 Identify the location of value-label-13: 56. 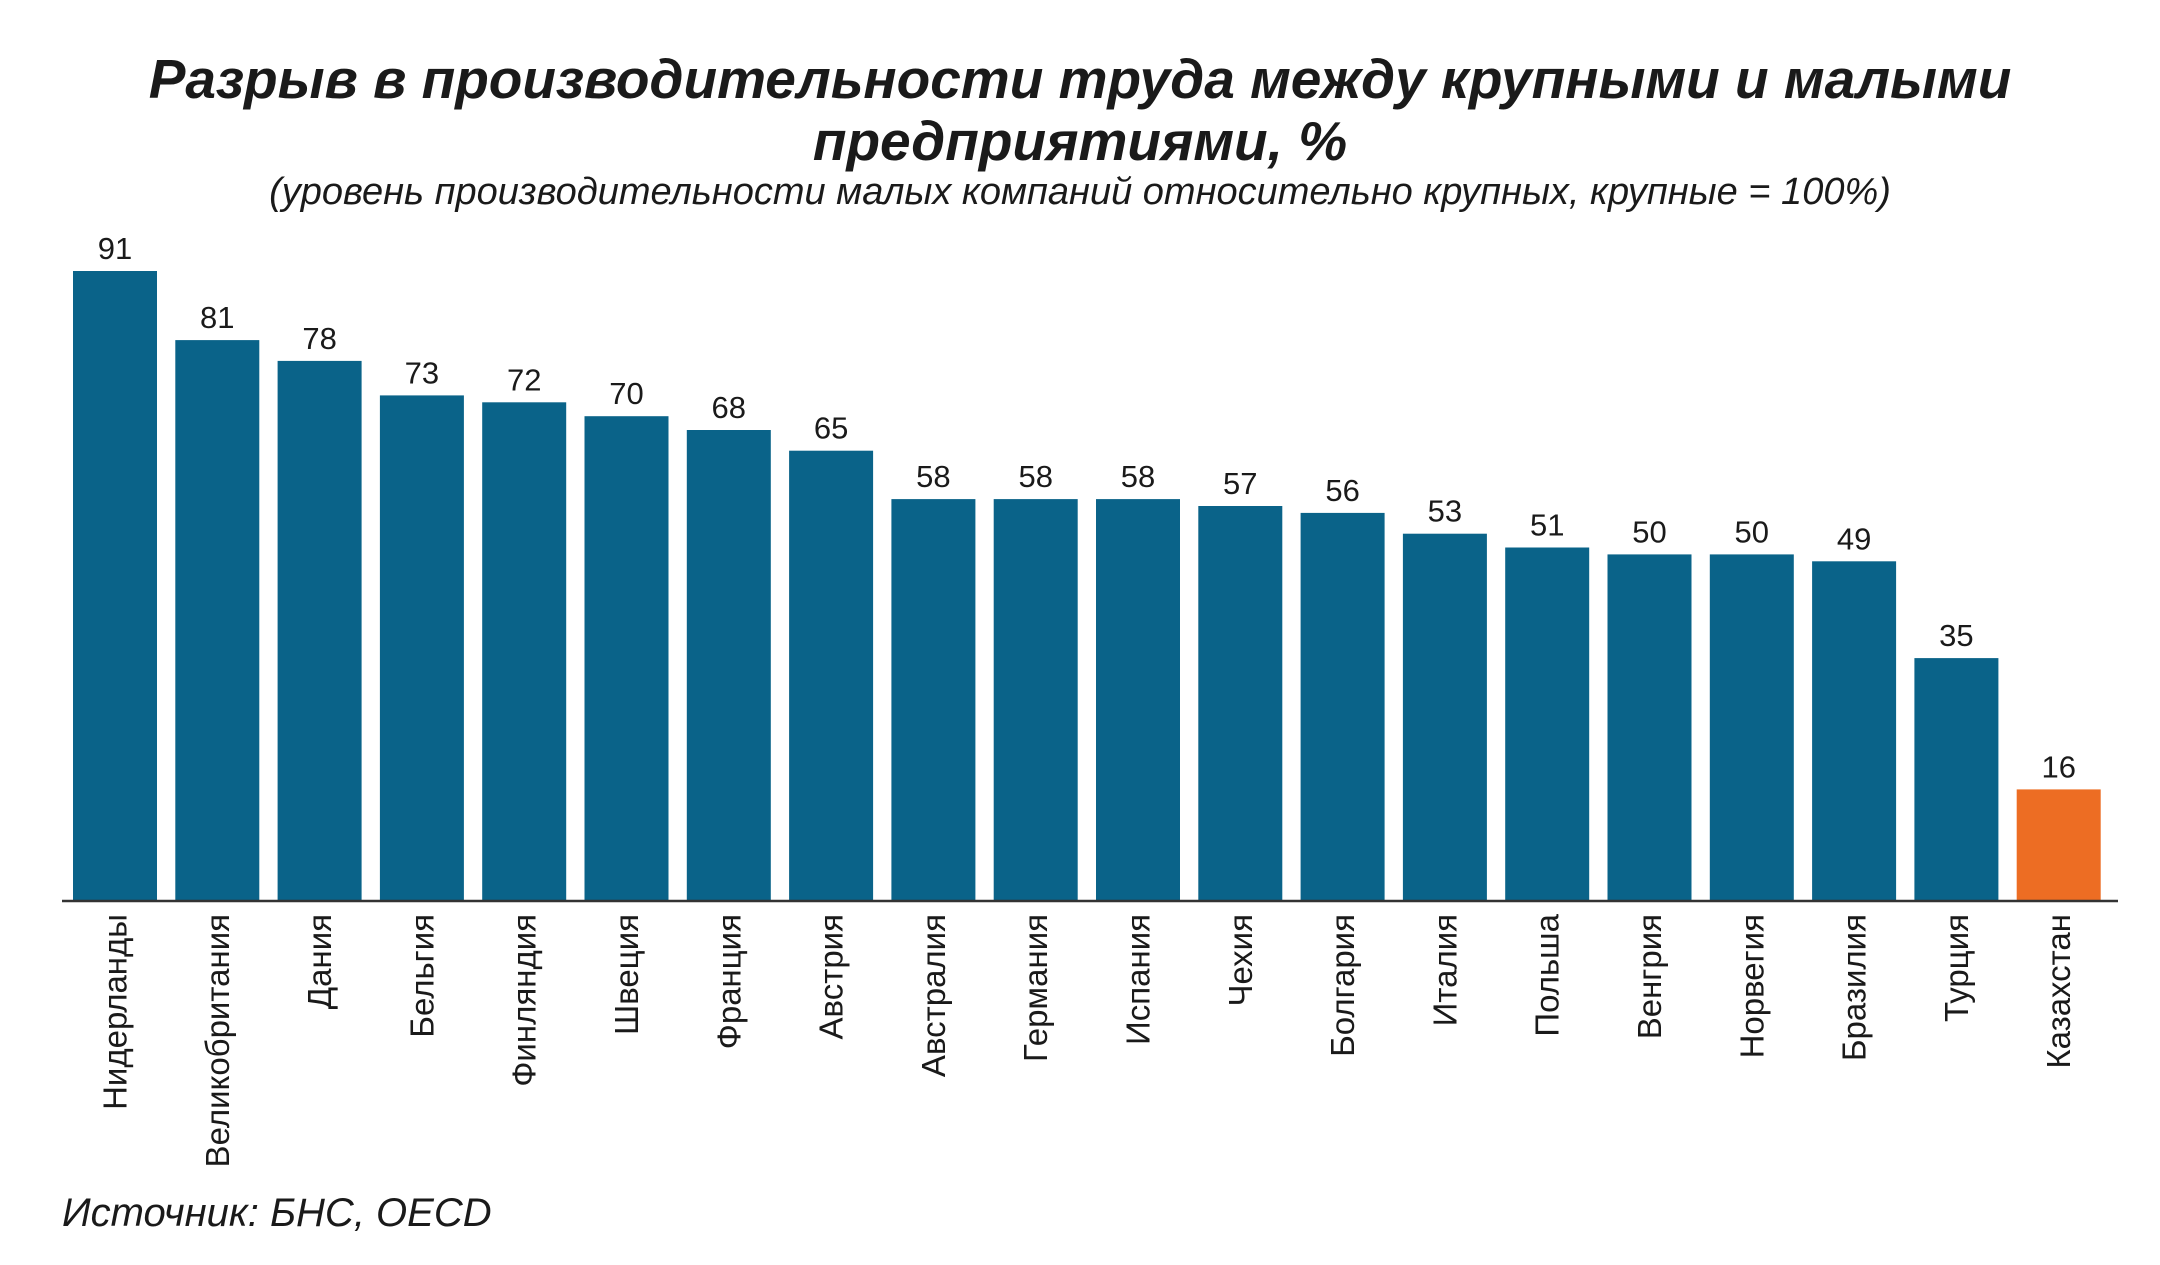
(1342, 490).